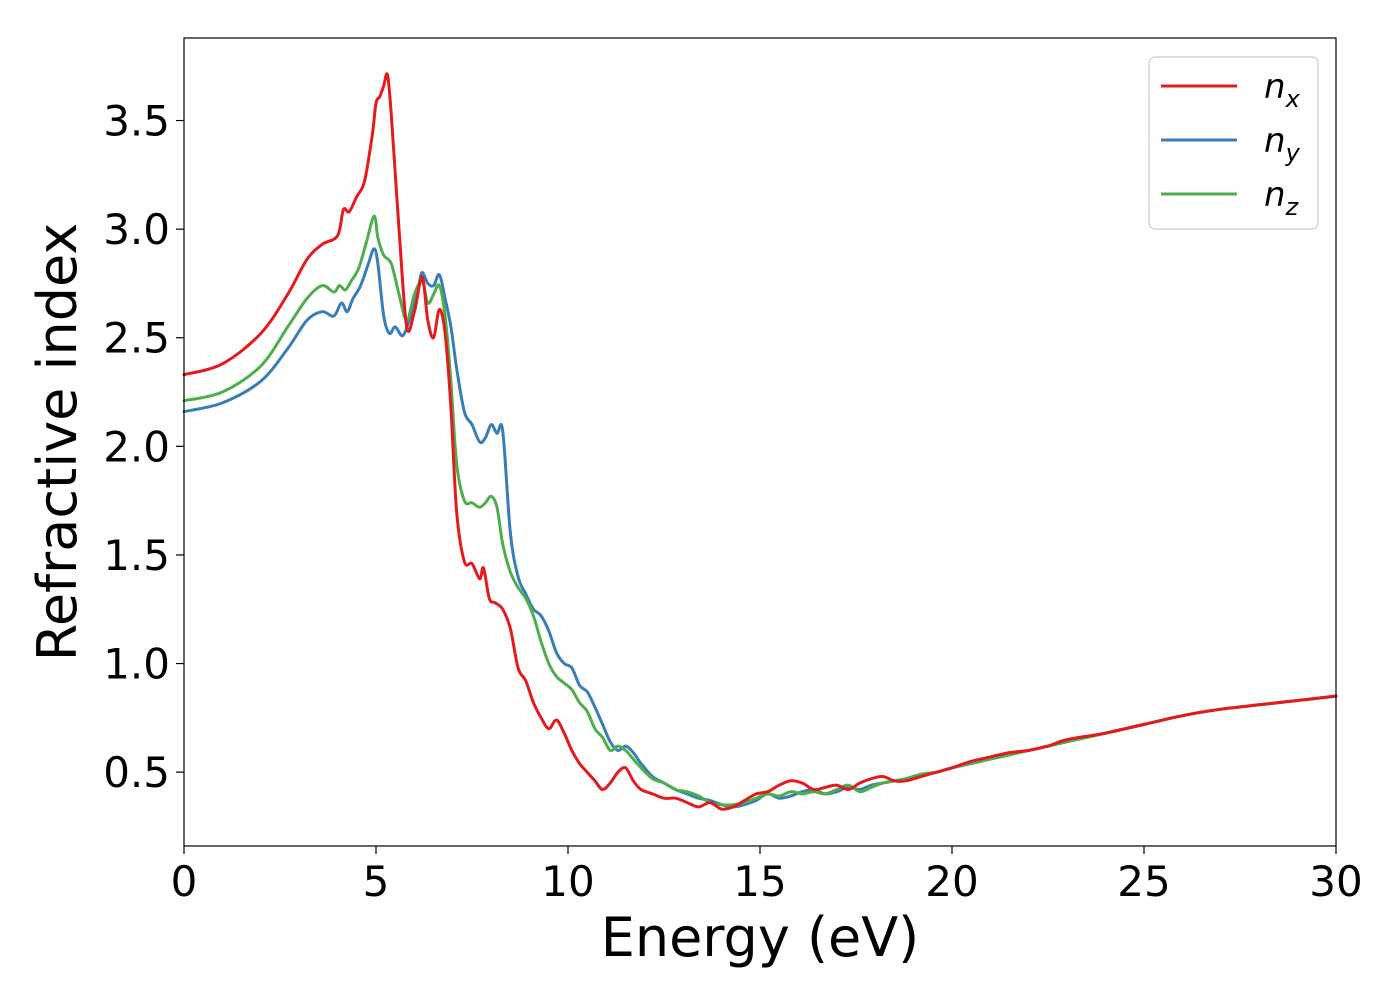 The width and height of the screenshot is (1400, 1000). I want to click on x-tick-label: 10, so click(567, 881).